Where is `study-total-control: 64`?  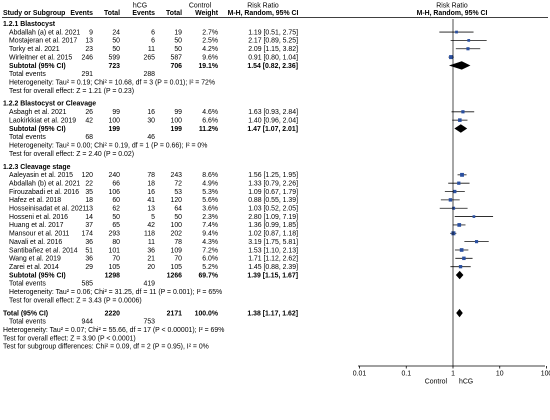
study-total-control: 64 is located at coordinates (178, 209).